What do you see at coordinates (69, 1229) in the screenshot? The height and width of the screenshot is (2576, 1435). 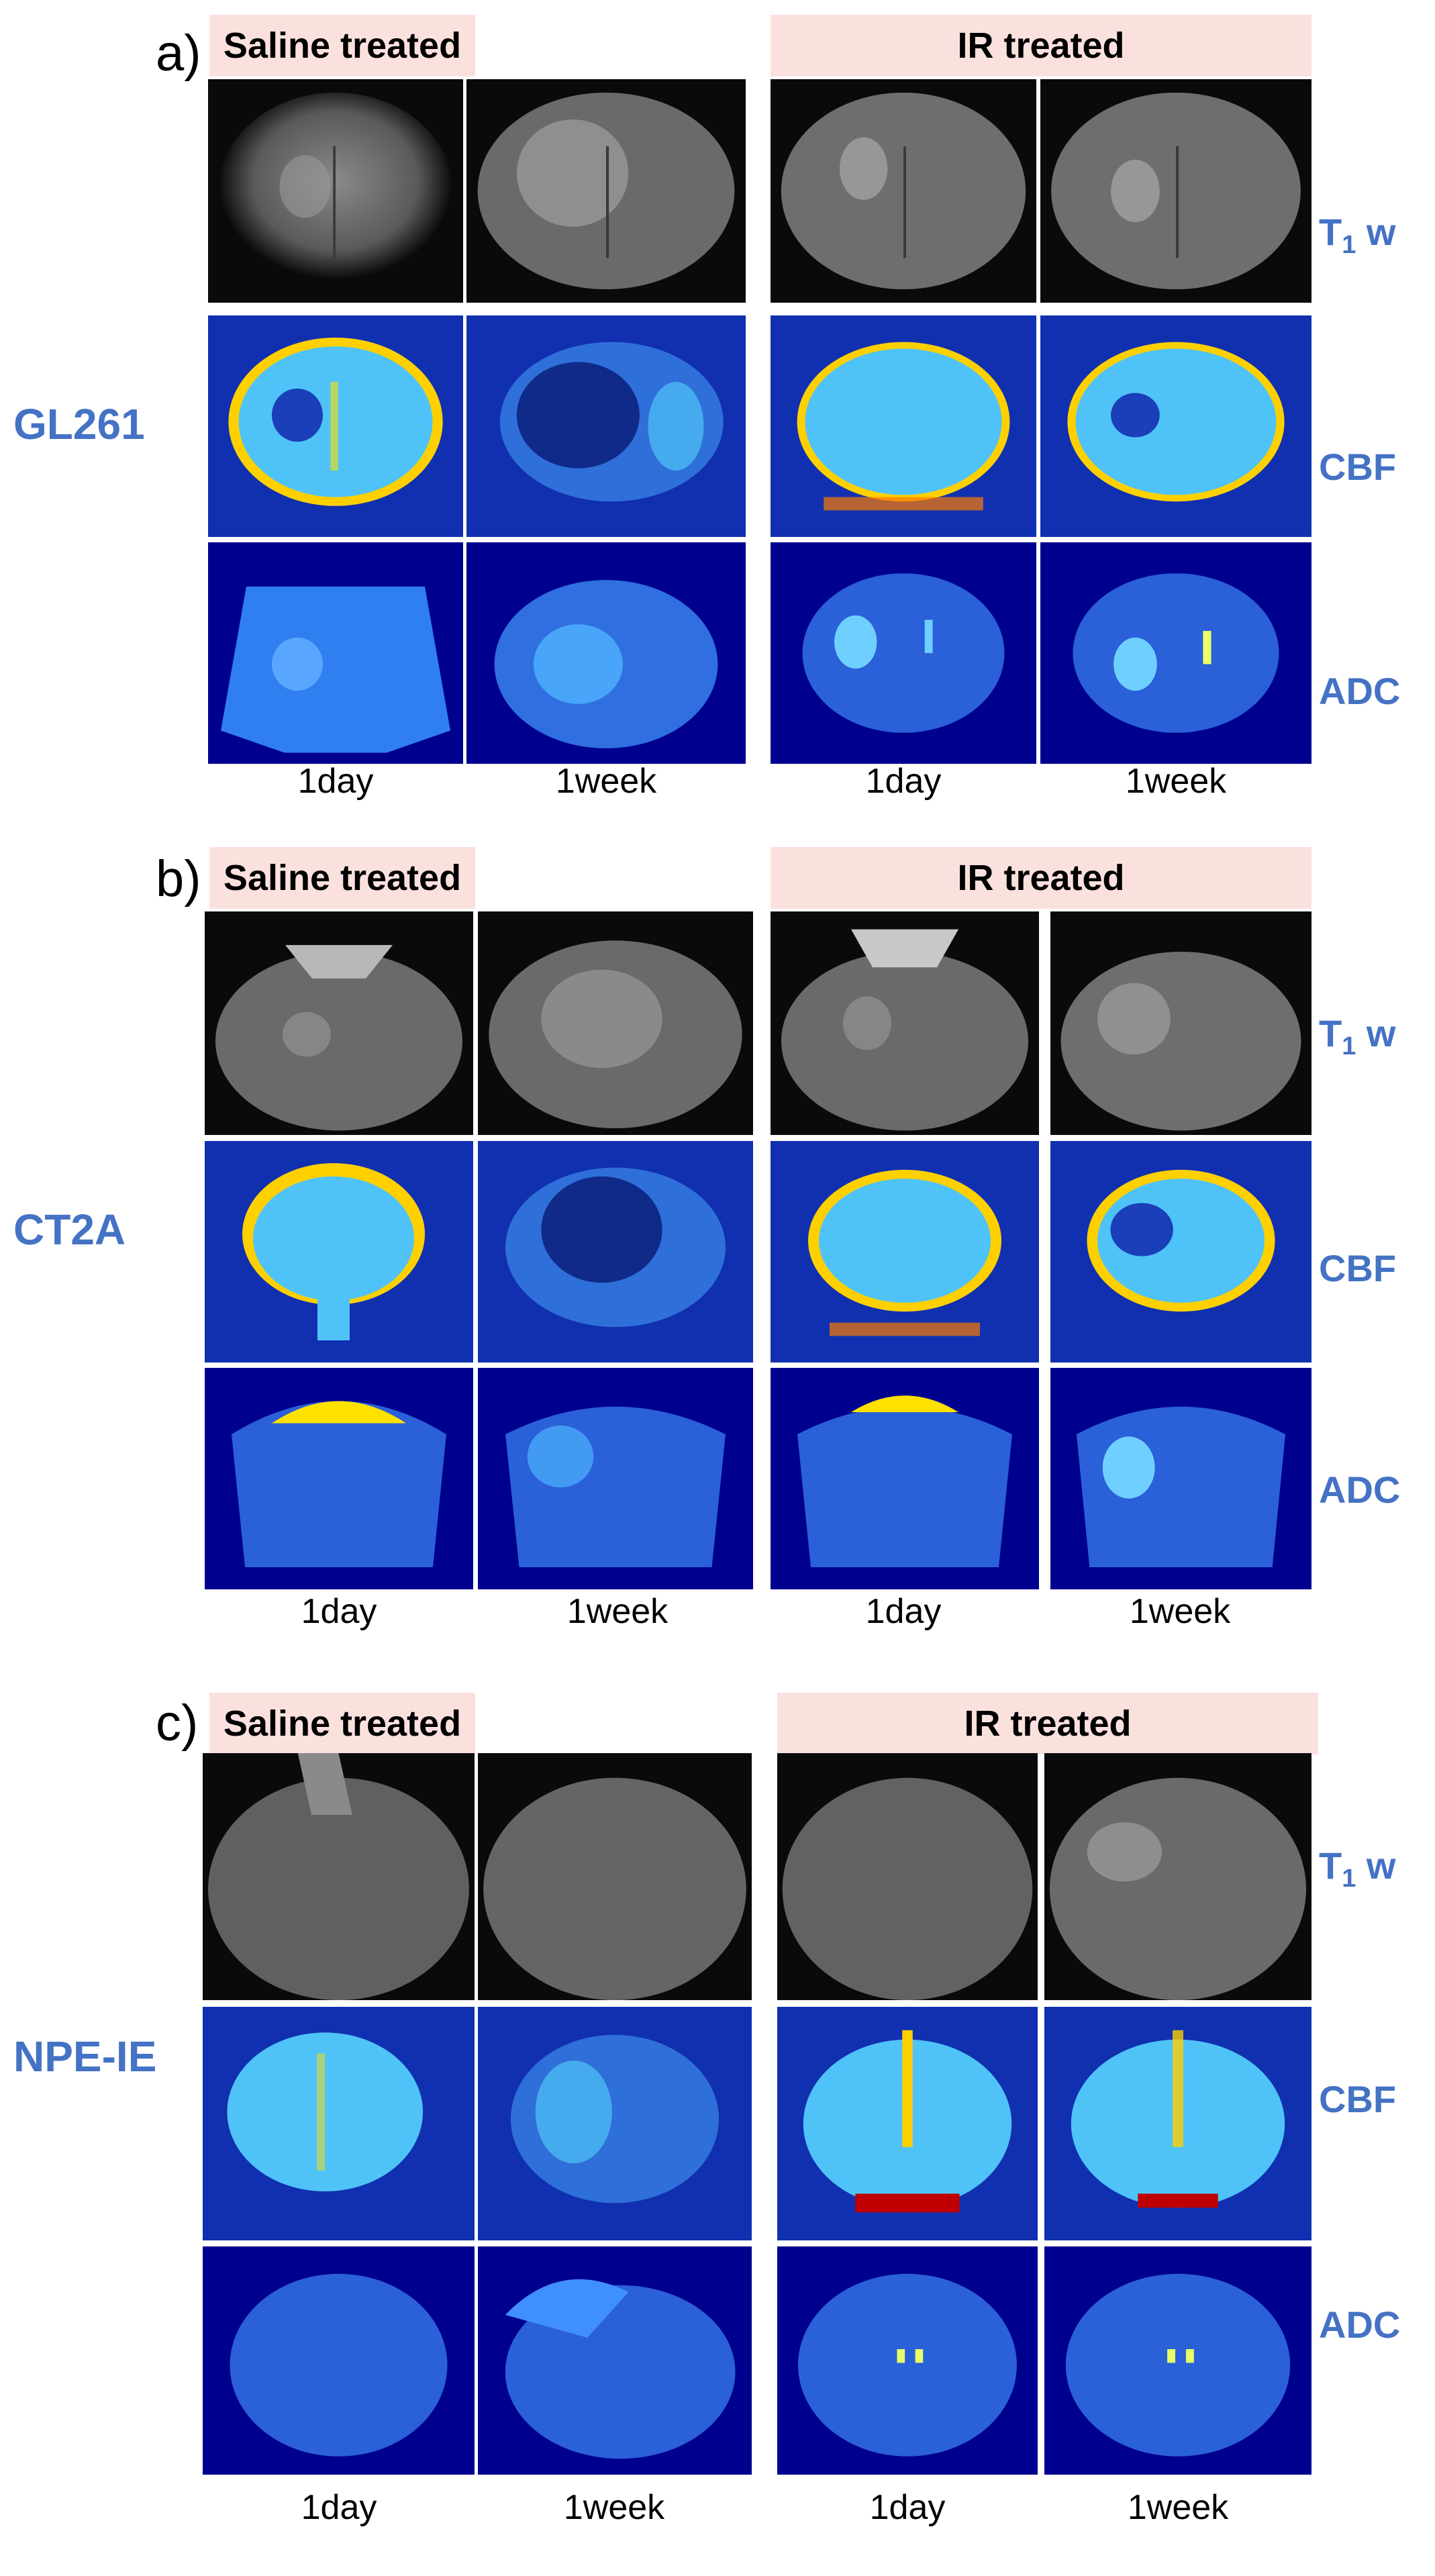 I see `cell-line-label-ct2a: CT2A` at bounding box center [69, 1229].